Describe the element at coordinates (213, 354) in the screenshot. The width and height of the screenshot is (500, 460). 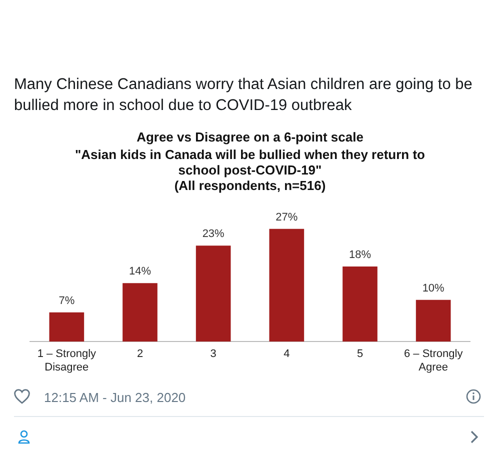
I see `x-tick-label: 3` at that location.